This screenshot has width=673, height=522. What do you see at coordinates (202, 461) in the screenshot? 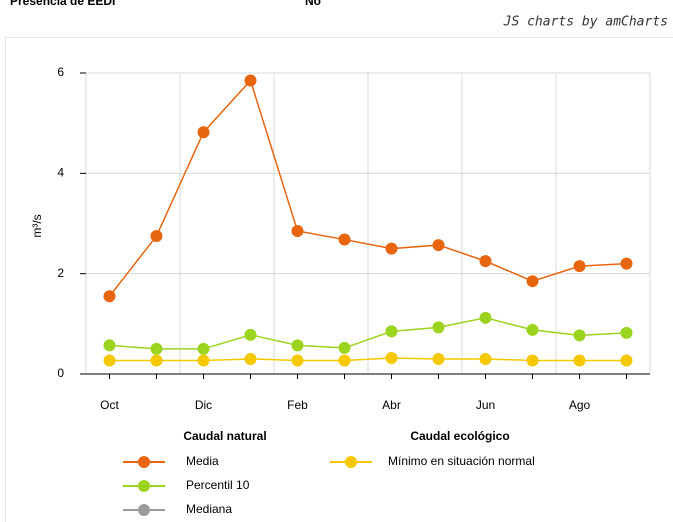
I see `legend-label: Media` at bounding box center [202, 461].